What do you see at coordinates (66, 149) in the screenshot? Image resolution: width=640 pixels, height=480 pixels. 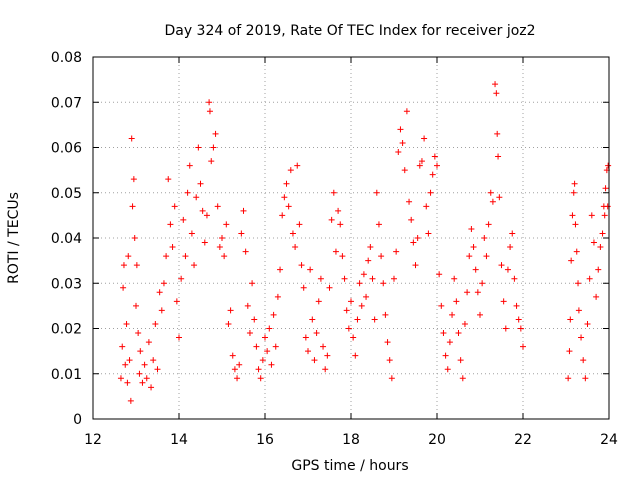 I see `y-tick-label: 0.06` at bounding box center [66, 149].